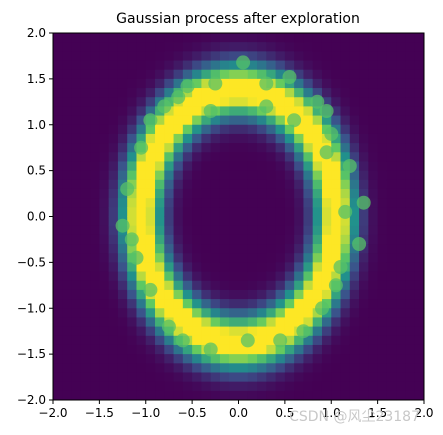 Image resolution: width=443 pixels, height=435 pixels. What do you see at coordinates (236, 410) in the screenshot?
I see `x-axis: −2.0 −1.5 −1.0 −0.5 0.0 0.5 1.0 1.5 2.0` at bounding box center [236, 410].